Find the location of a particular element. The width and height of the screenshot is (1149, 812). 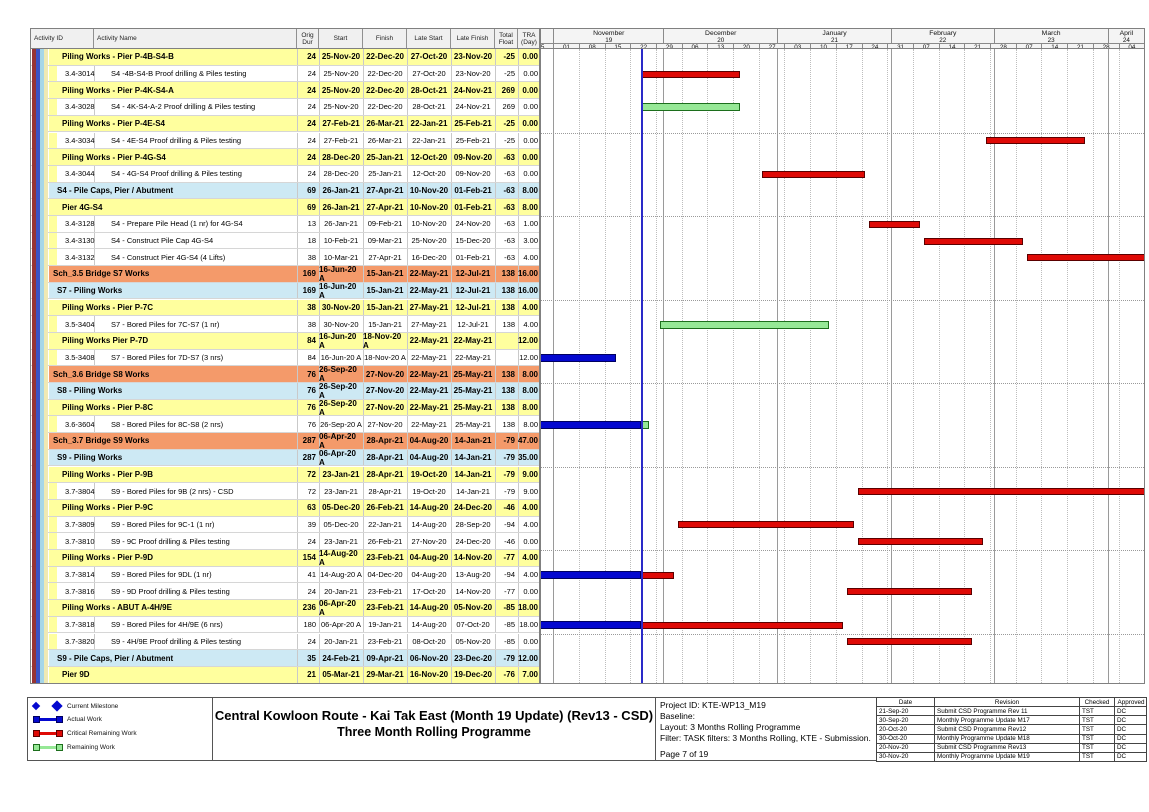

cell-float: -25 is located at coordinates (509, 140).